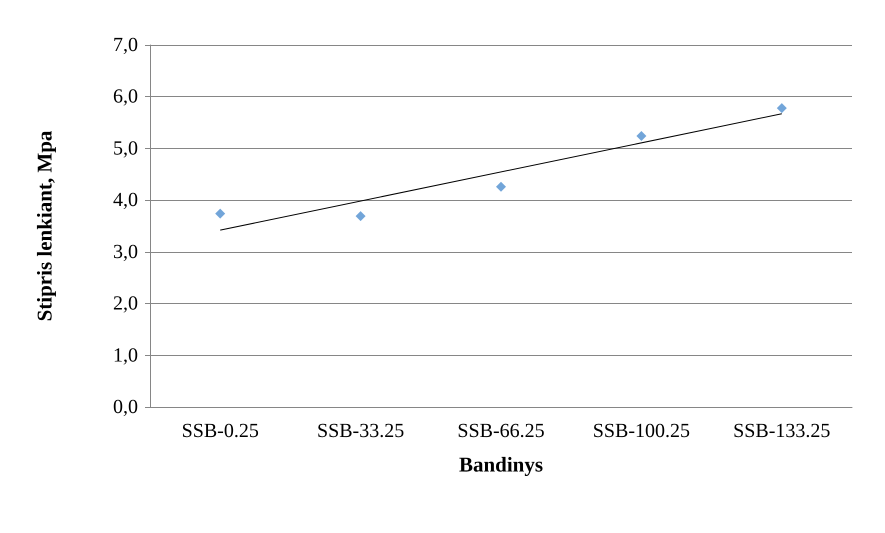 The height and width of the screenshot is (533, 885). What do you see at coordinates (125, 148) in the screenshot?
I see `y-tick-label: 5,0` at bounding box center [125, 148].